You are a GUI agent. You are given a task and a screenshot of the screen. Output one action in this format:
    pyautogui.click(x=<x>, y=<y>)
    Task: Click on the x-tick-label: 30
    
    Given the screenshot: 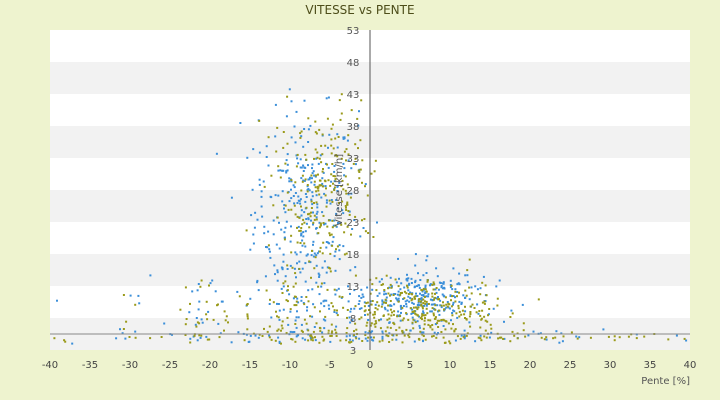 What is the action you would take?
    pyautogui.click(x=610, y=365)
    